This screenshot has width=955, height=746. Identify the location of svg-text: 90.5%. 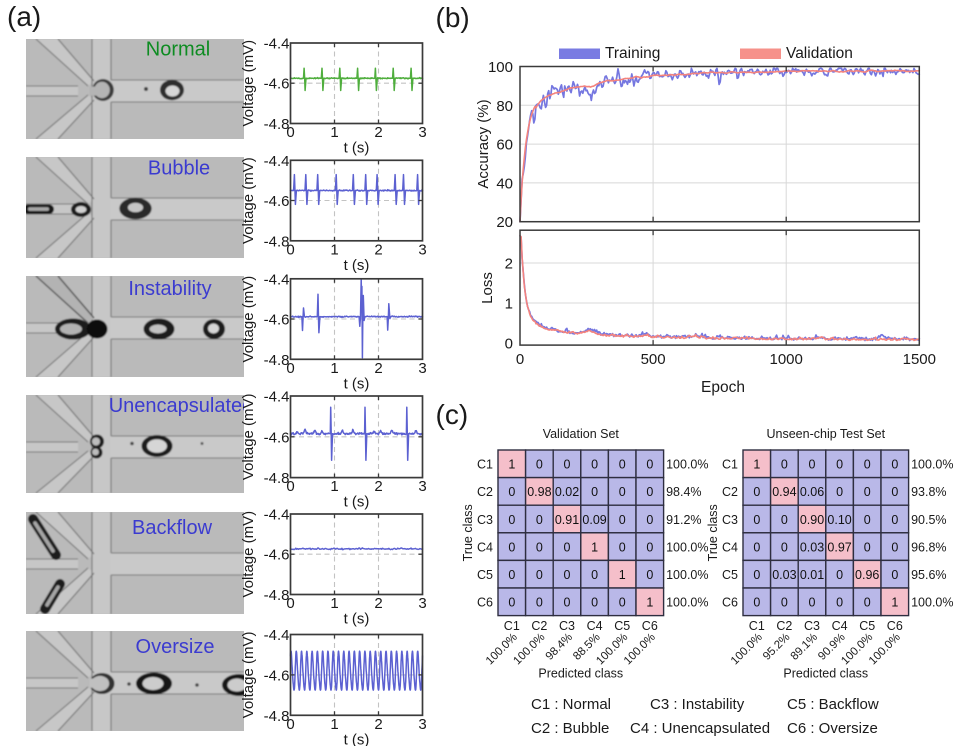
(928, 520).